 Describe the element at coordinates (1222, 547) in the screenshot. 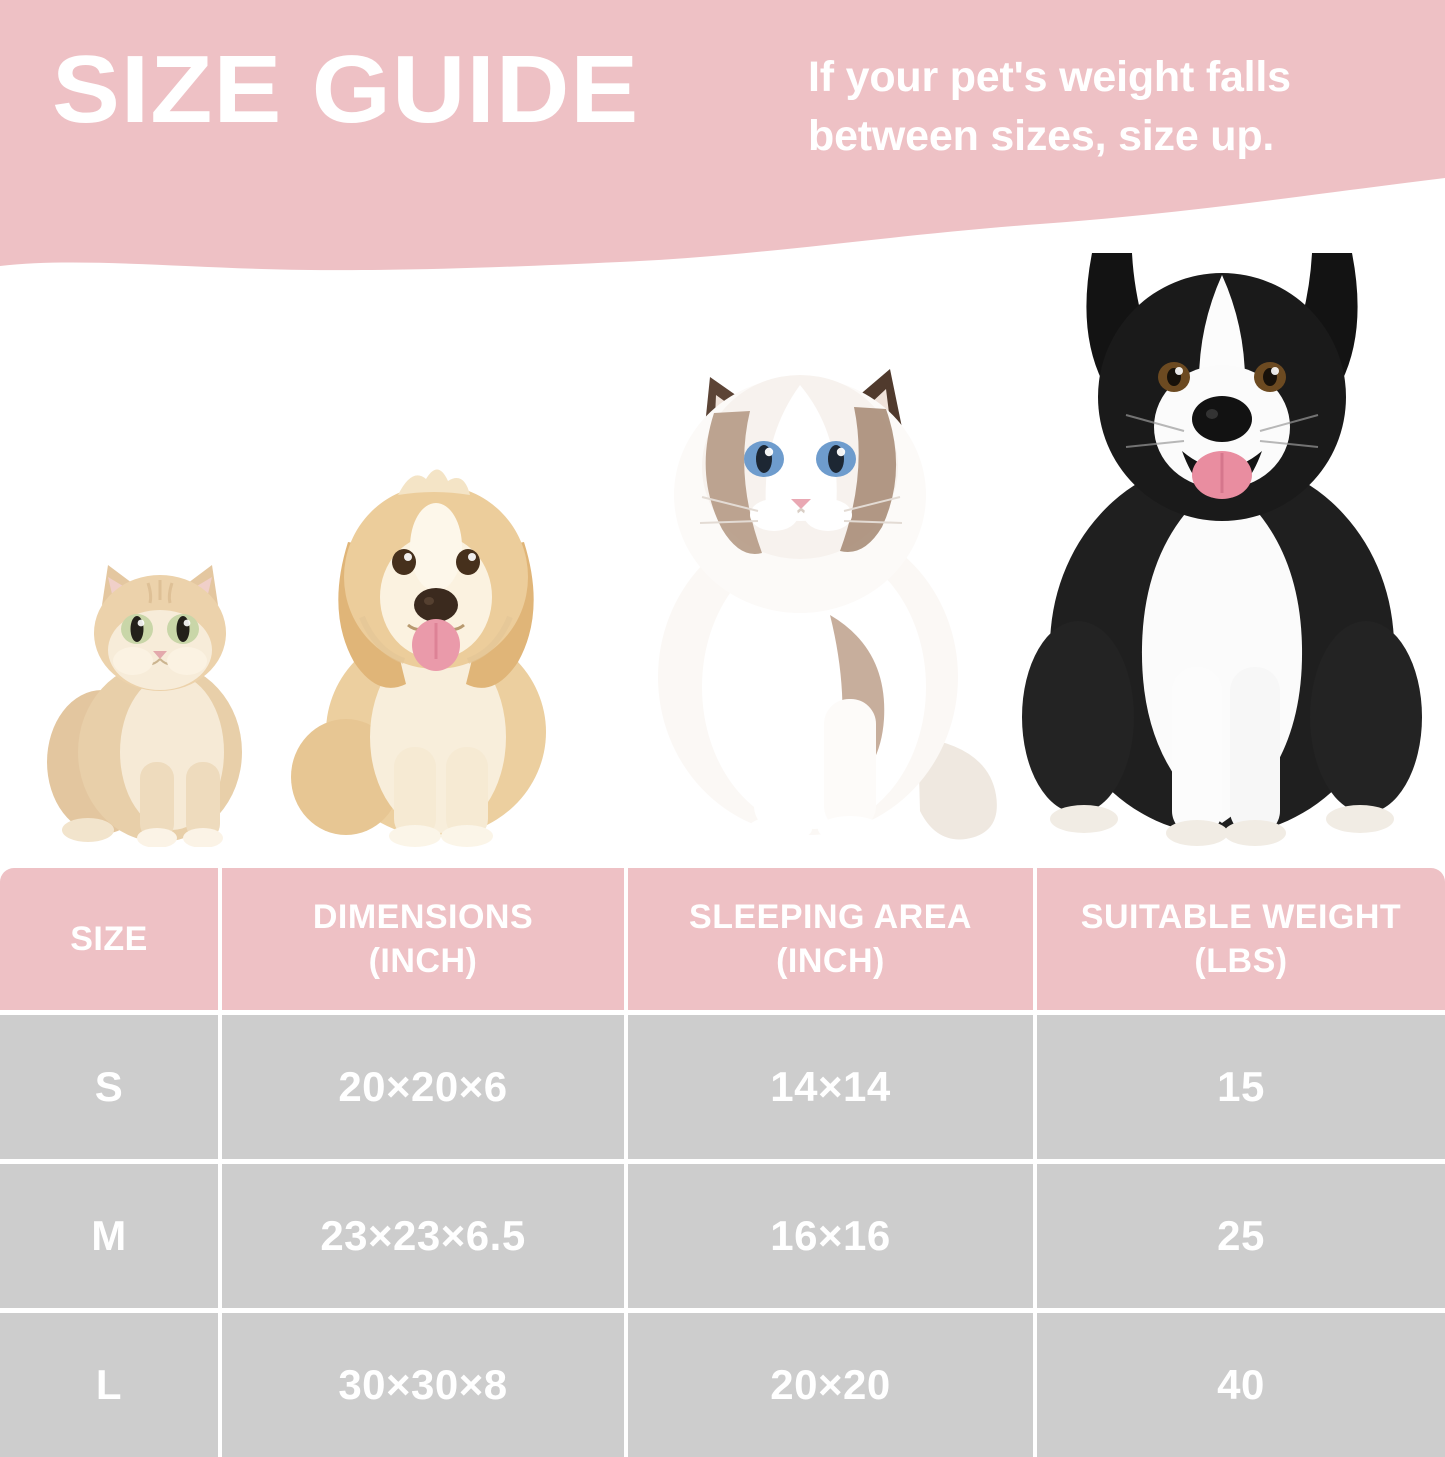

I see `large-dog-photo` at that location.